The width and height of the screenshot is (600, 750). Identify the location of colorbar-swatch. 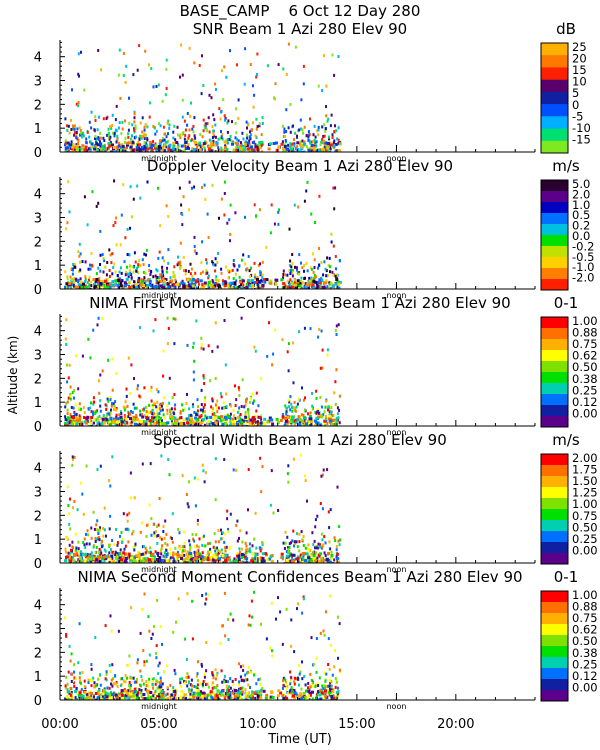
(554, 493).